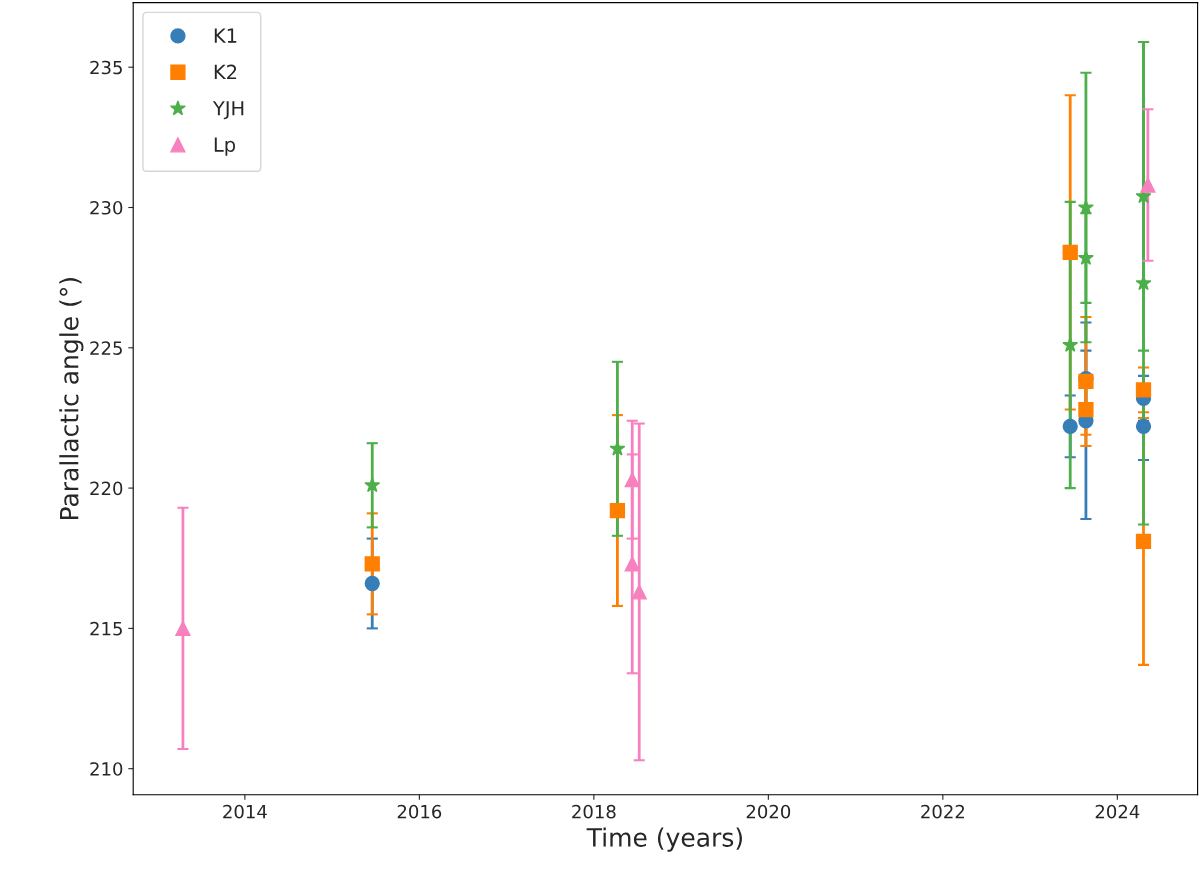 This screenshot has height=892, width=1200. Describe the element at coordinates (225, 146) in the screenshot. I see `legend-label: Lp` at that location.